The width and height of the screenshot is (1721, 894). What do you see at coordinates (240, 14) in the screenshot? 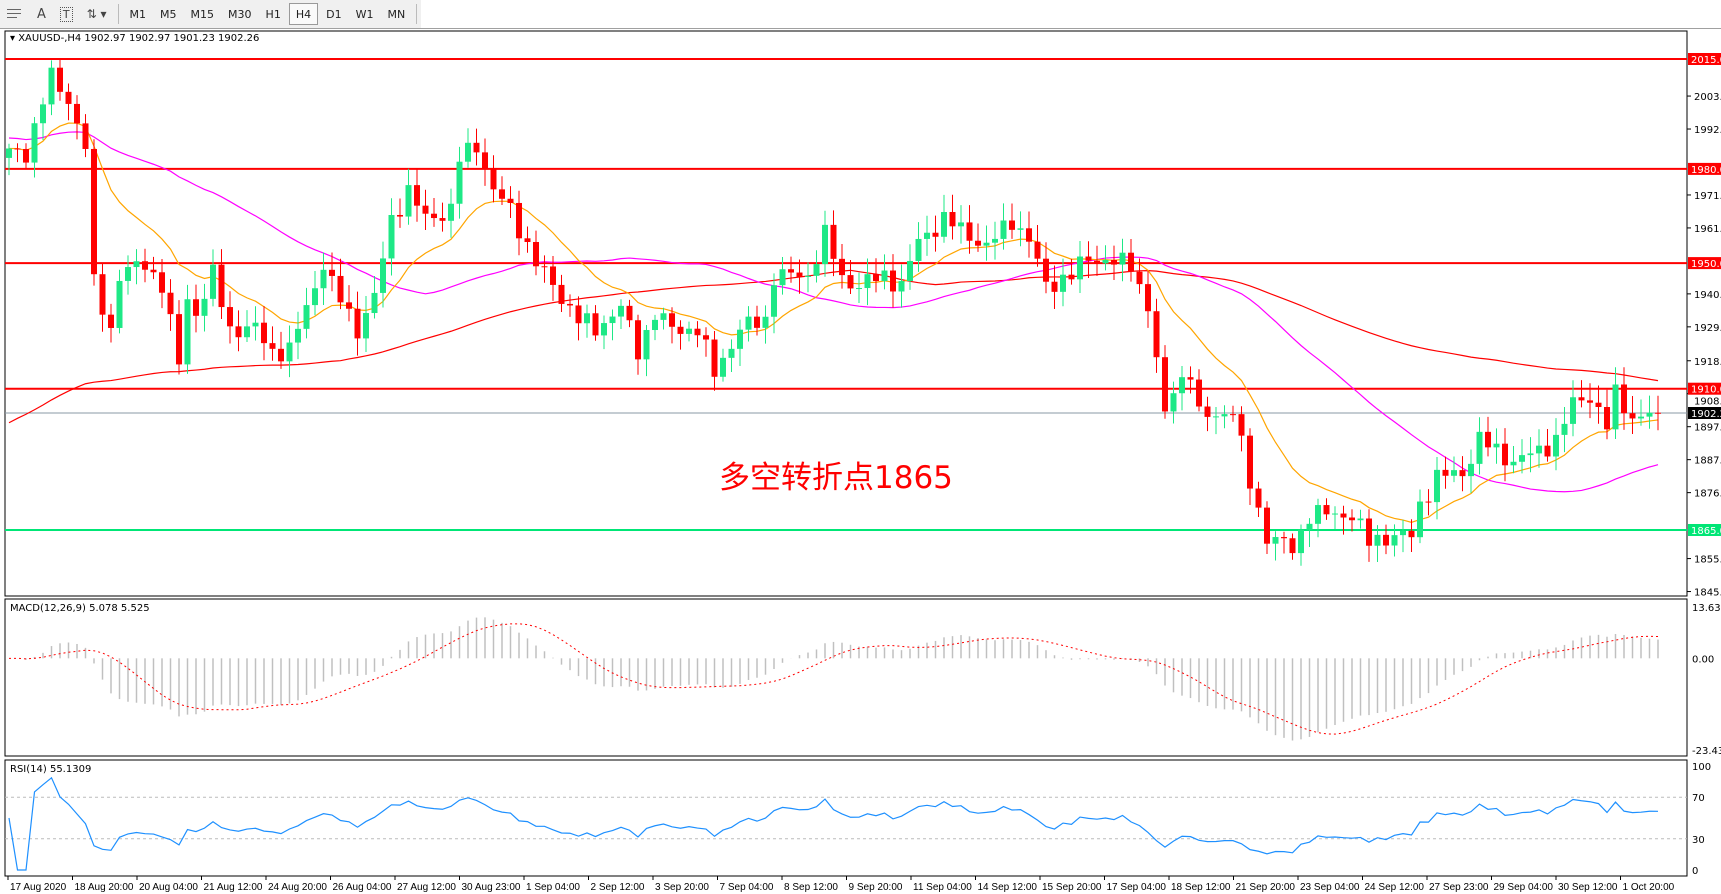
I see `timeframe-m30: M30` at bounding box center [240, 14].